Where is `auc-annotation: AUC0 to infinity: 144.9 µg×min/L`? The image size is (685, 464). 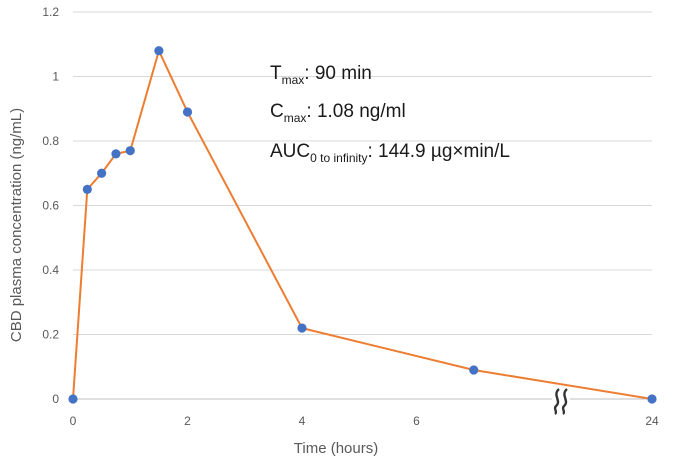
auc-annotation: AUC0 to infinity: 144.9 µg×min/L is located at coordinates (390, 153).